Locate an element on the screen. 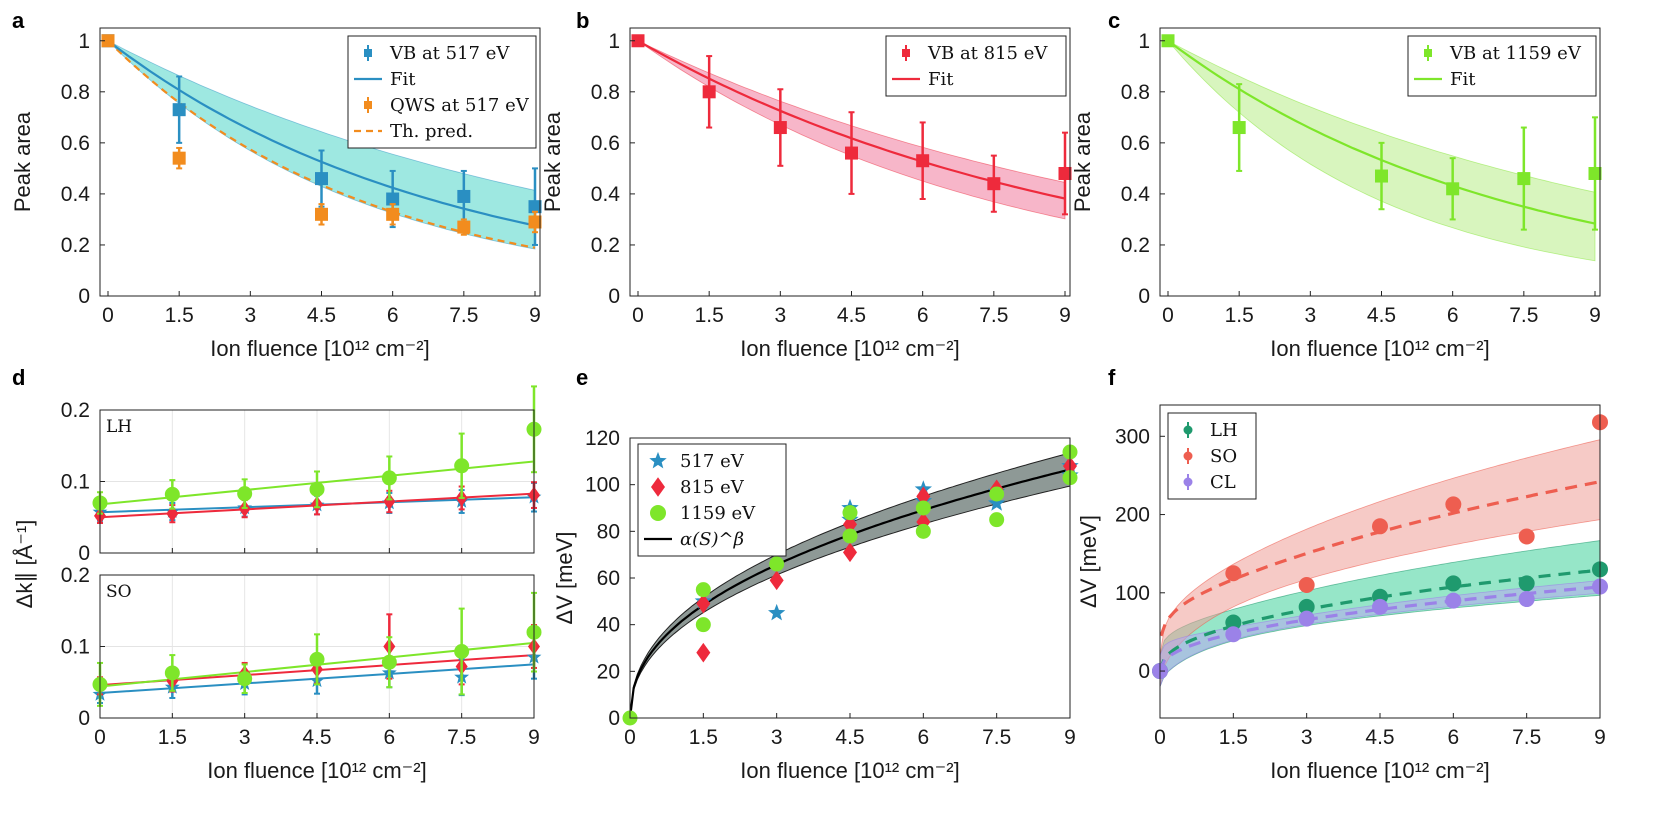 Image resolution: width=1660 pixels, height=821 pixels. y-axis-label: Δk∥ [Å⁻¹] is located at coordinates (24, 564).